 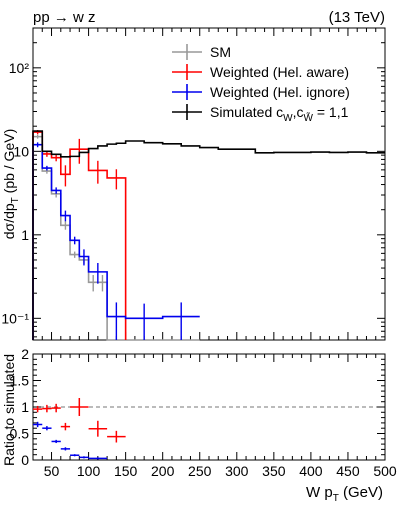 What do you see at coordinates (79, 428) in the screenshot?
I see `ratio-series-group` at bounding box center [79, 428].